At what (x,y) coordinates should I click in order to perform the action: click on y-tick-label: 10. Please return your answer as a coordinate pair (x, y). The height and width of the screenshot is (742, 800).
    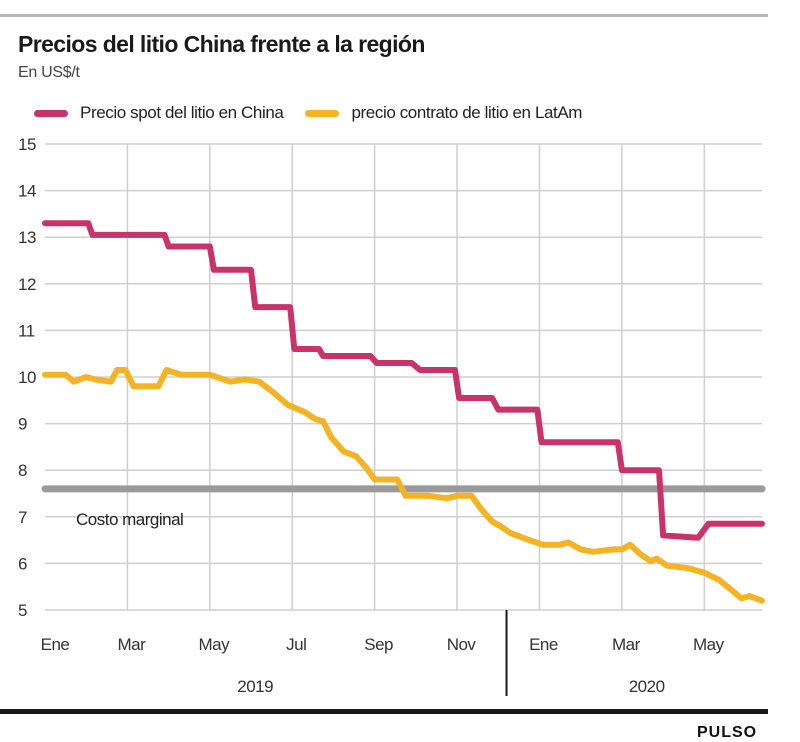
    Looking at the image, I should click on (27, 377).